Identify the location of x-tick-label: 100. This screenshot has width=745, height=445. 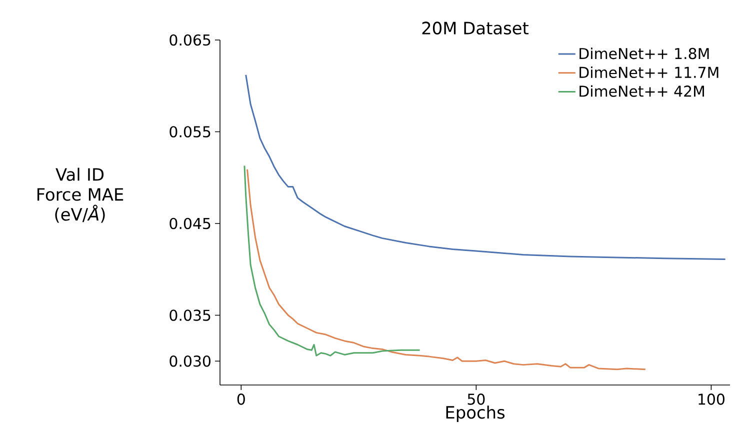
(711, 399).